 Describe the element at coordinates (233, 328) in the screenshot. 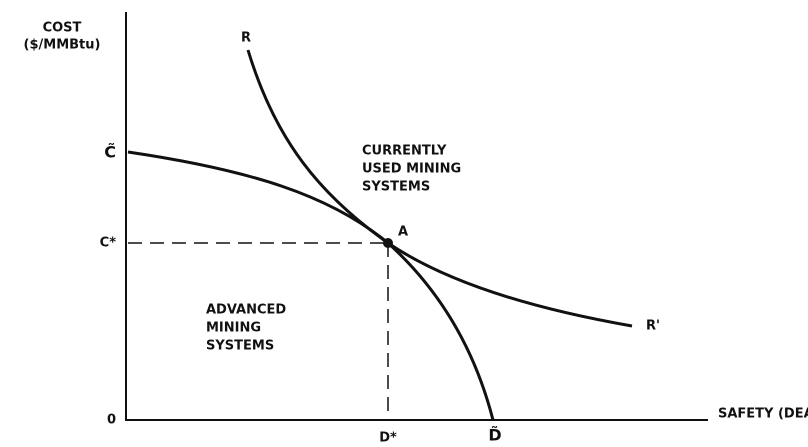

I see `region-label: MINING` at that location.